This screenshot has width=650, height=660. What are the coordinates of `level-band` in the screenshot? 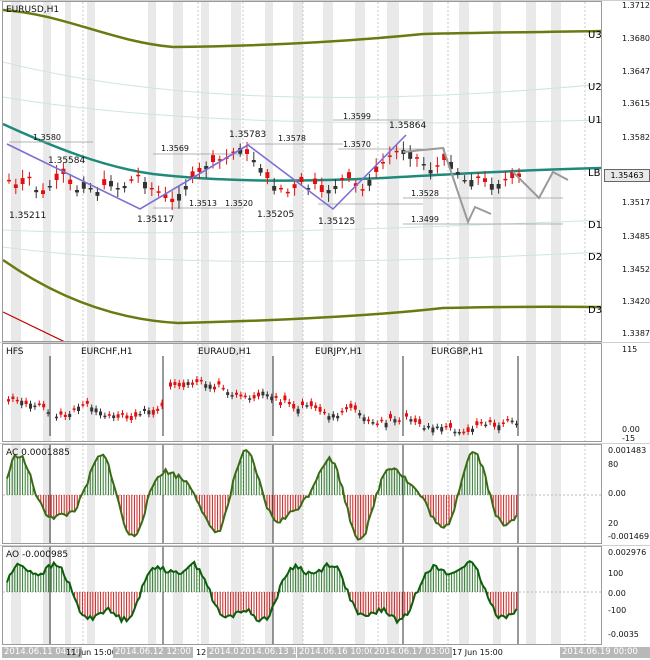 It's located at (302, 79).